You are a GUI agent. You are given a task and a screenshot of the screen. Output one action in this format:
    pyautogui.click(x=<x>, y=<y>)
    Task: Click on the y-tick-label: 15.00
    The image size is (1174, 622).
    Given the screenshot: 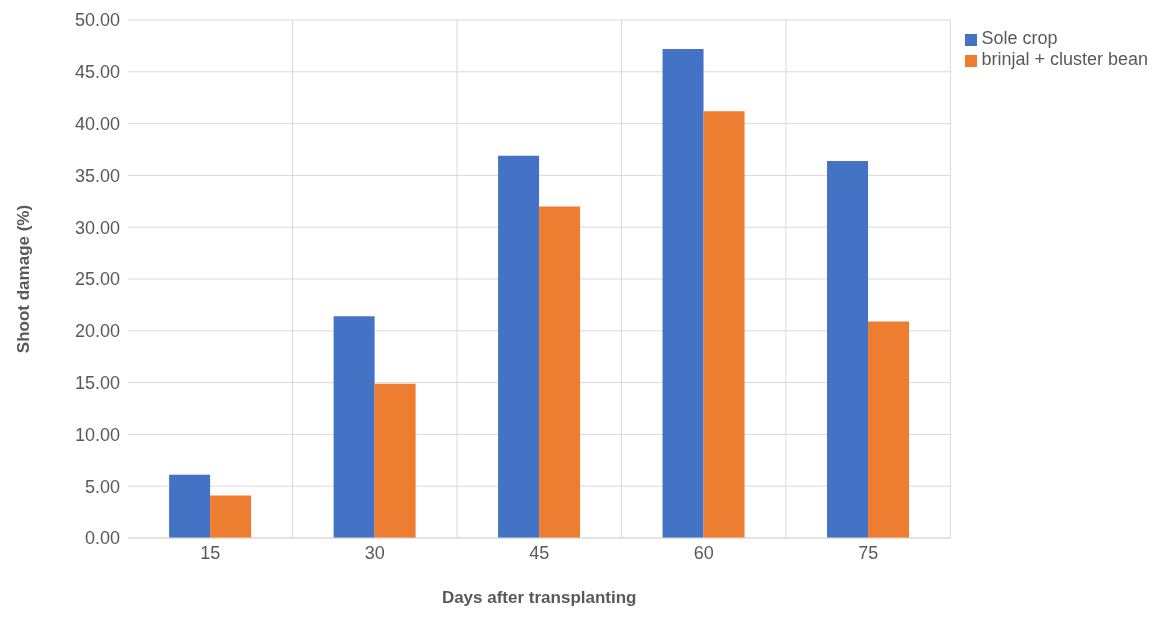 What is the action you would take?
    pyautogui.click(x=97, y=382)
    